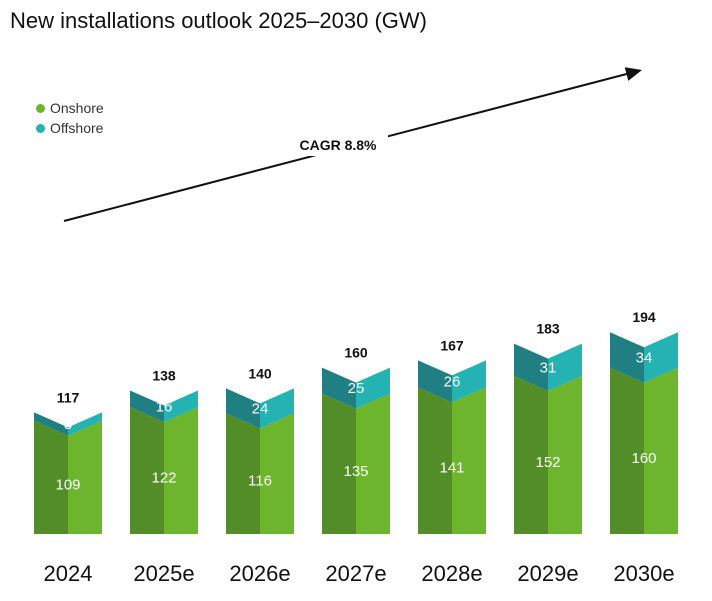 This screenshot has height=601, width=712. What do you see at coordinates (339, 388) in the screenshot?
I see `bar-offshore-left-face-2027e` at bounding box center [339, 388].